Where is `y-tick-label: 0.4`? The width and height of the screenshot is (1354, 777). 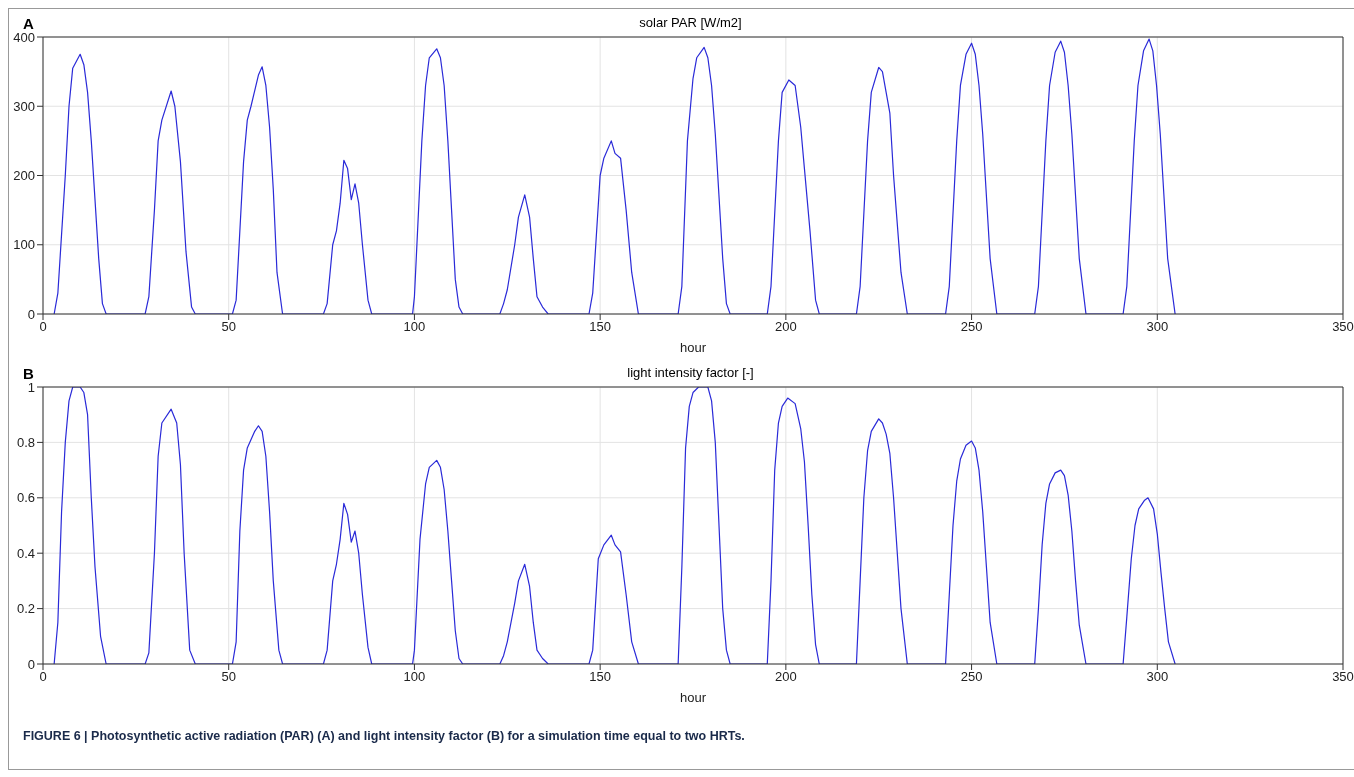
y-tick-label: 0.4 is located at coordinates (25, 553).